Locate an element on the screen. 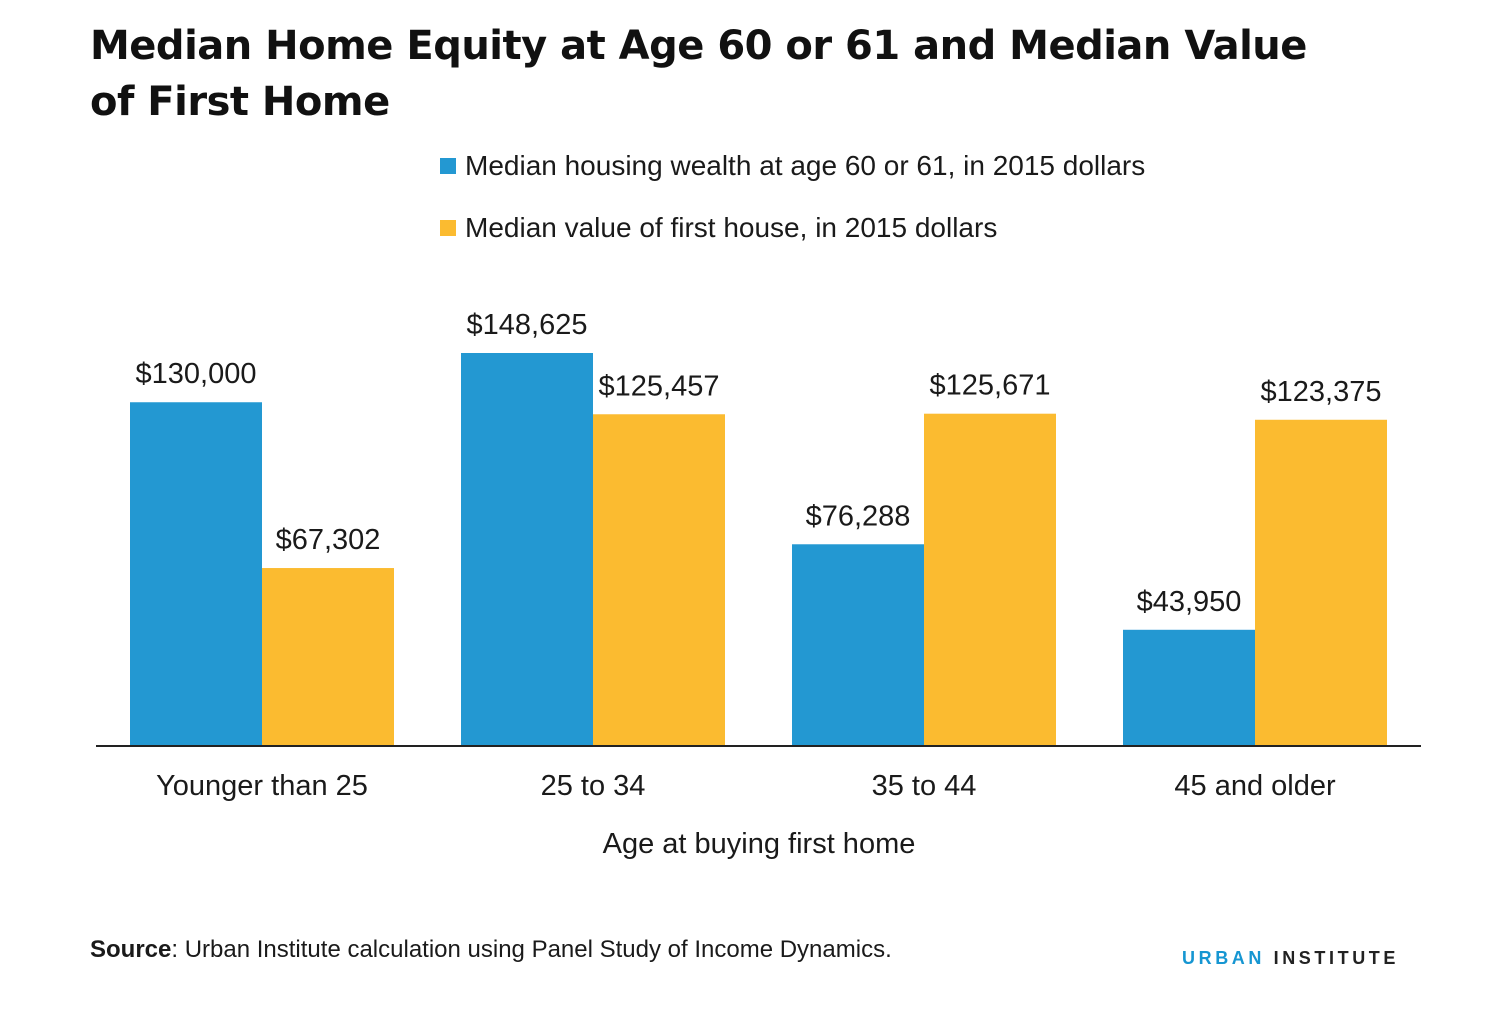 The height and width of the screenshot is (1032, 1500). data-label-first-house-value-1: $125,457 is located at coordinates (659, 386).